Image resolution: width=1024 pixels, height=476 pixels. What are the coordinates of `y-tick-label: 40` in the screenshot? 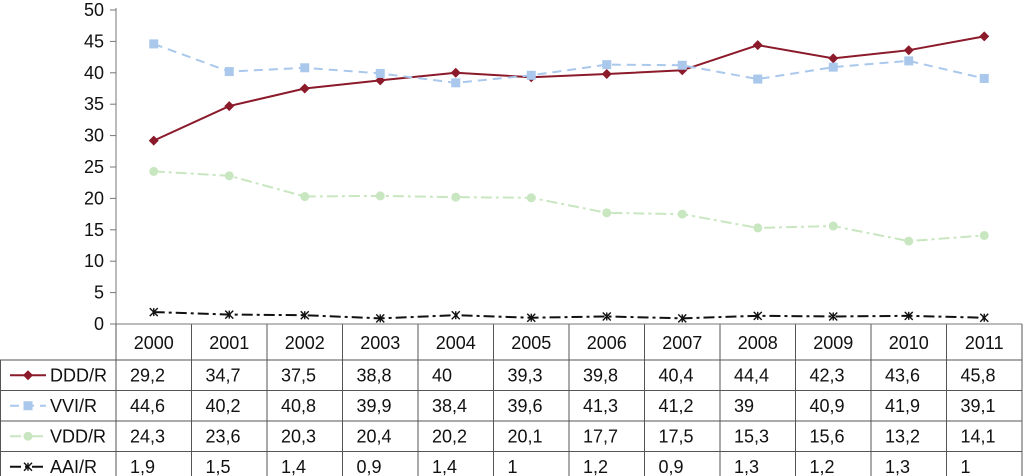 It's located at (94, 73).